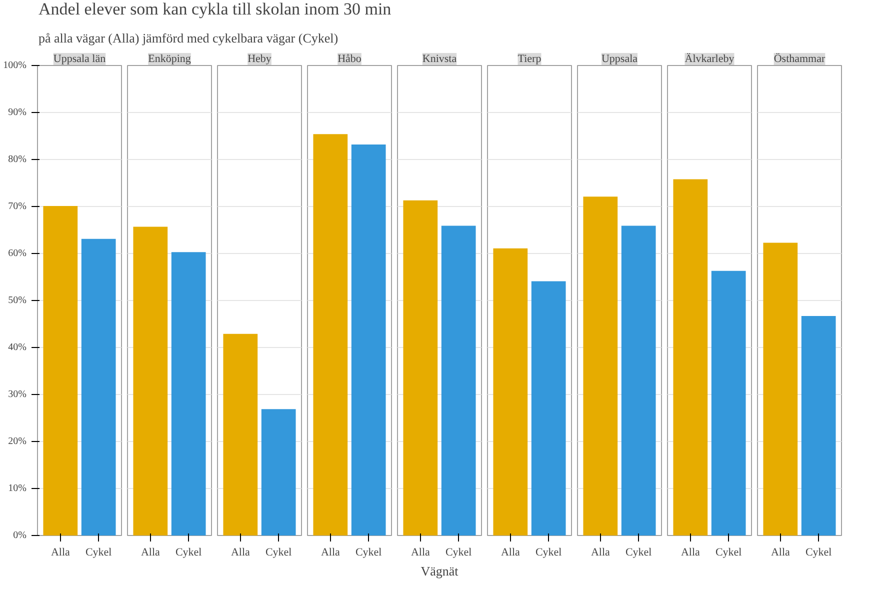  I want to click on y-tick-label: 100%, so click(15, 65).